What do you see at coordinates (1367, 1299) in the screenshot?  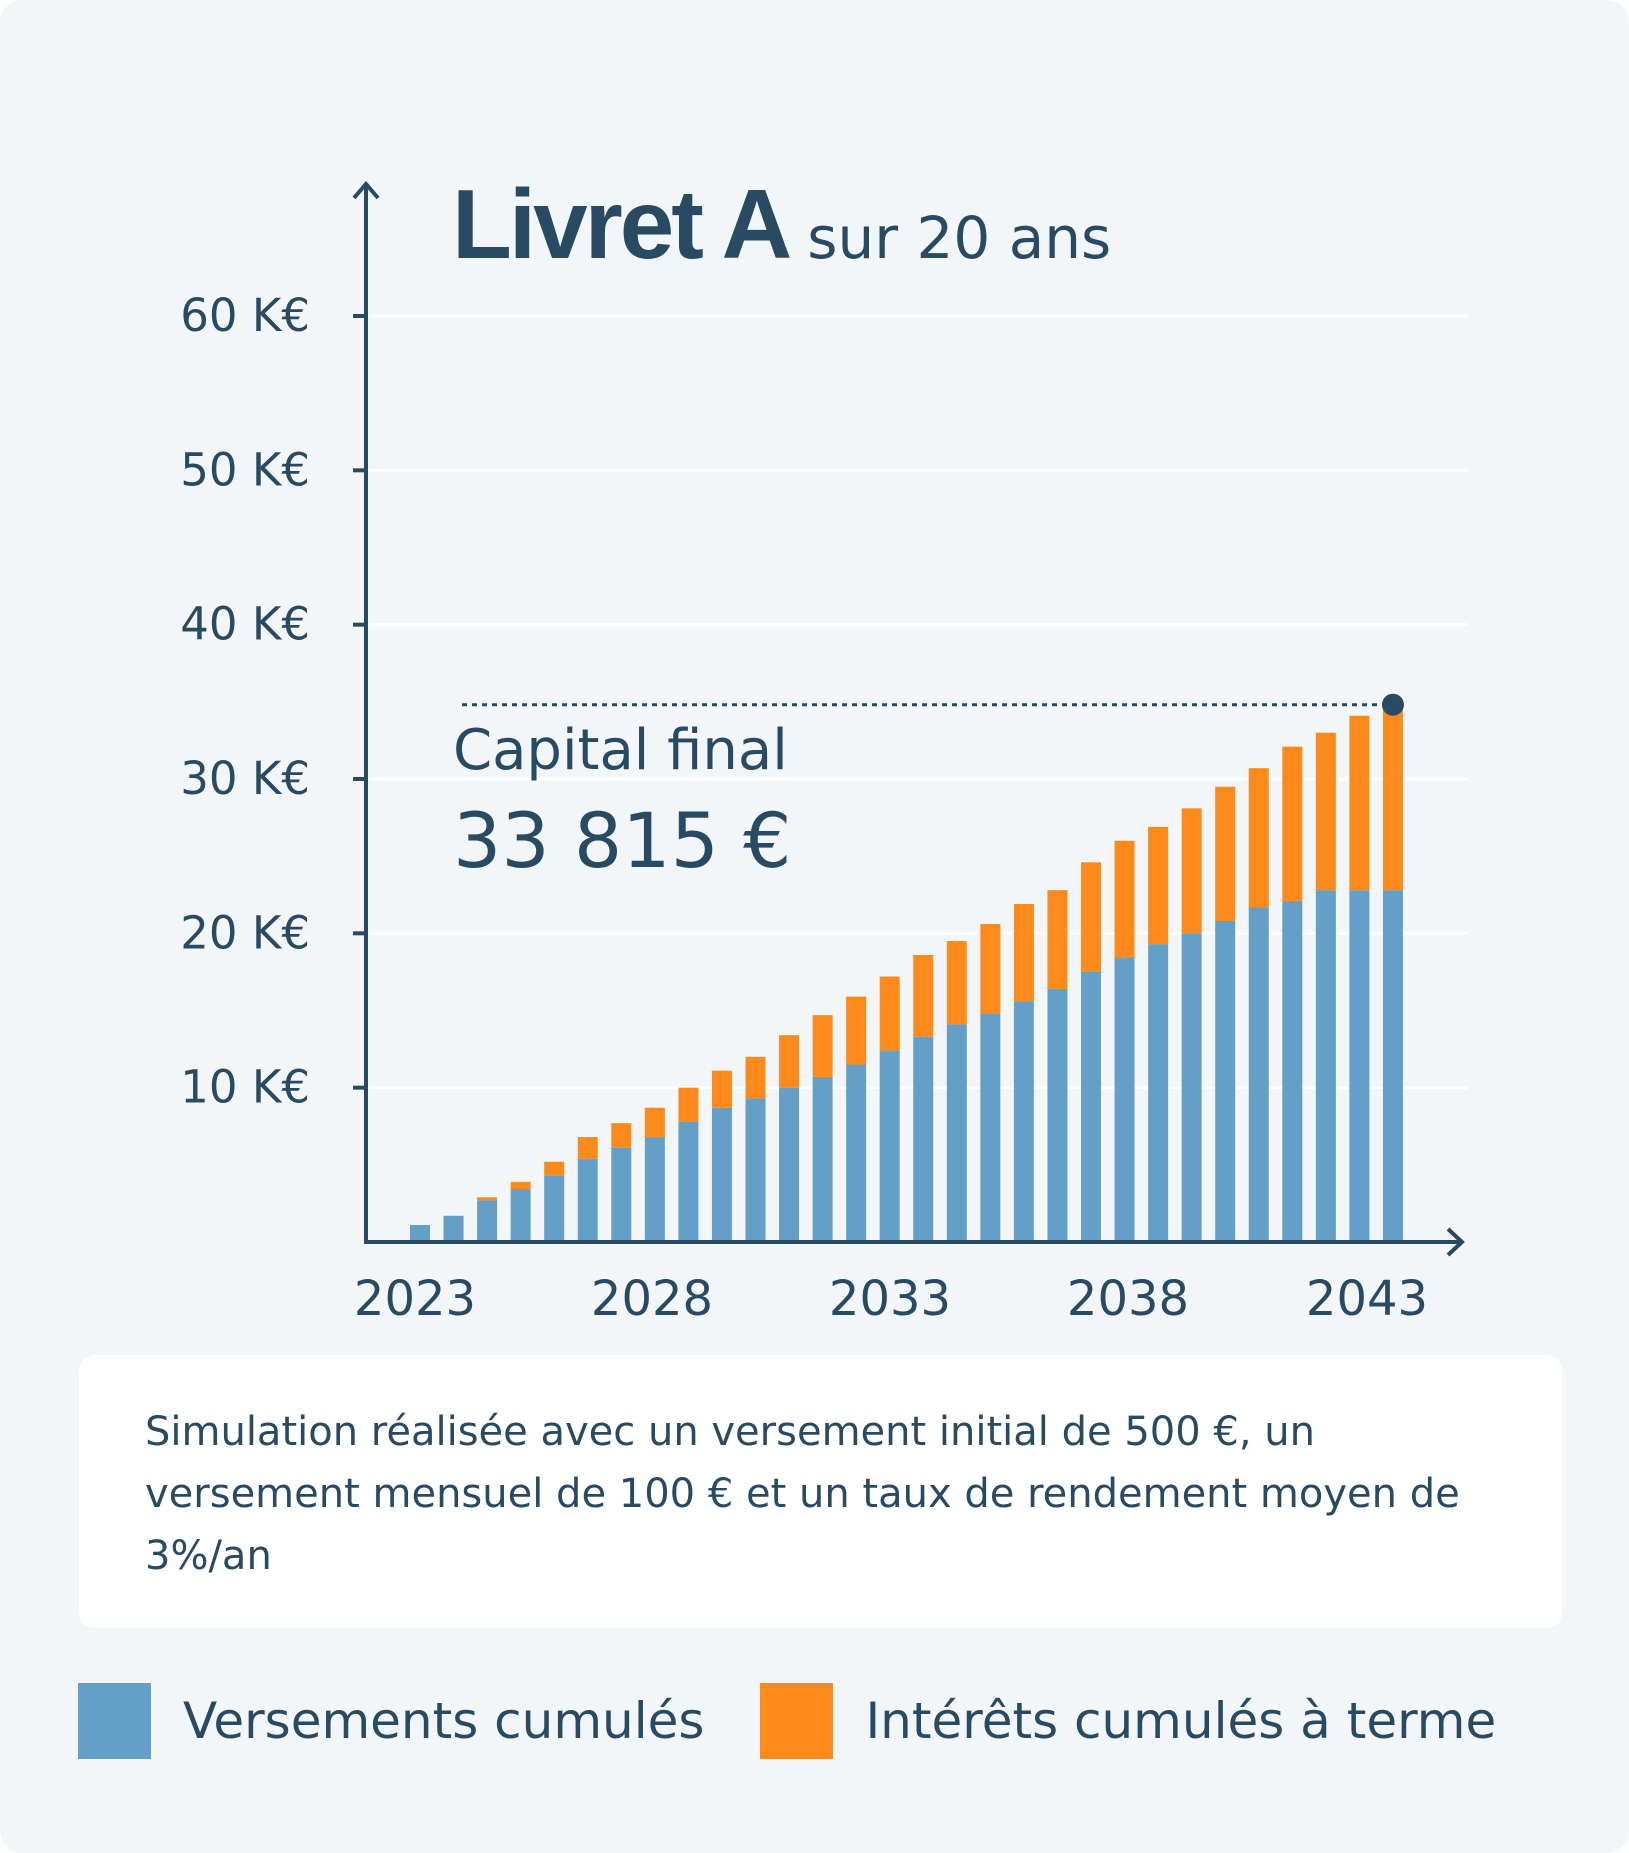 I see `x-tick-label: 2043` at bounding box center [1367, 1299].